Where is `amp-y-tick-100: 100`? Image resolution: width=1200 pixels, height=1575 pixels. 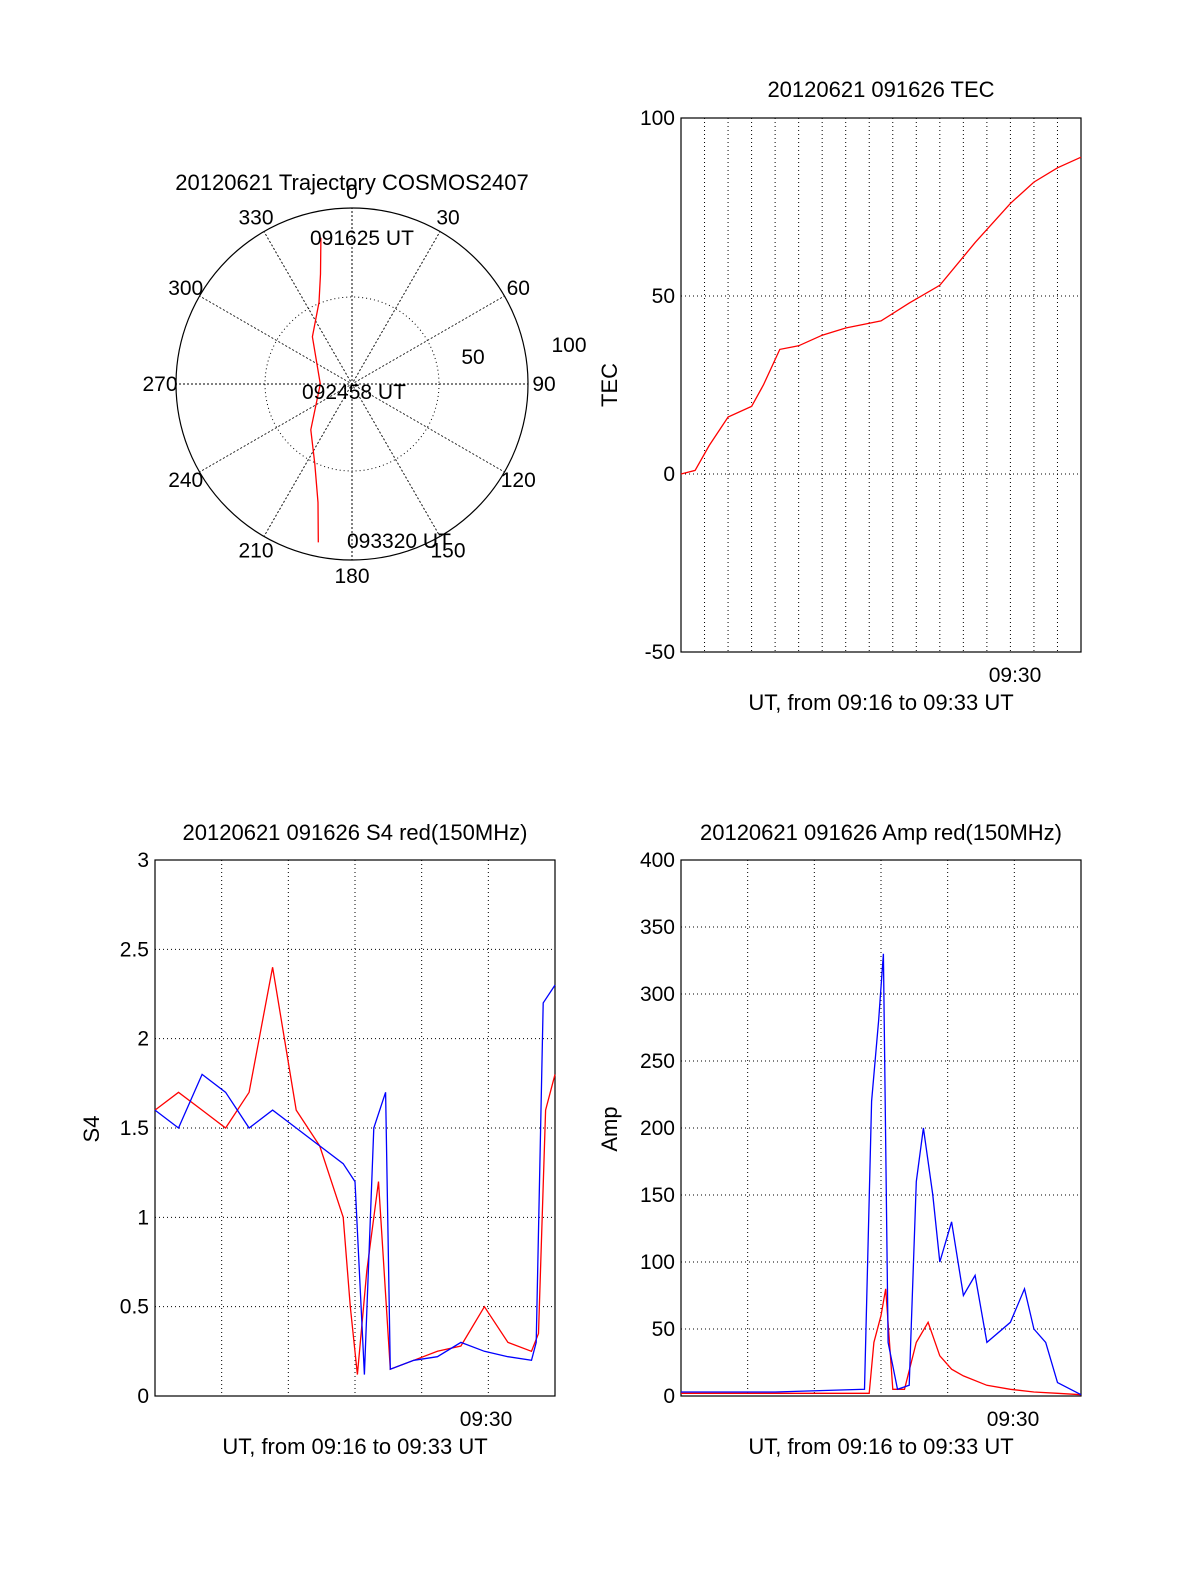
amp-y-tick-100: 100 is located at coordinates (657, 1262).